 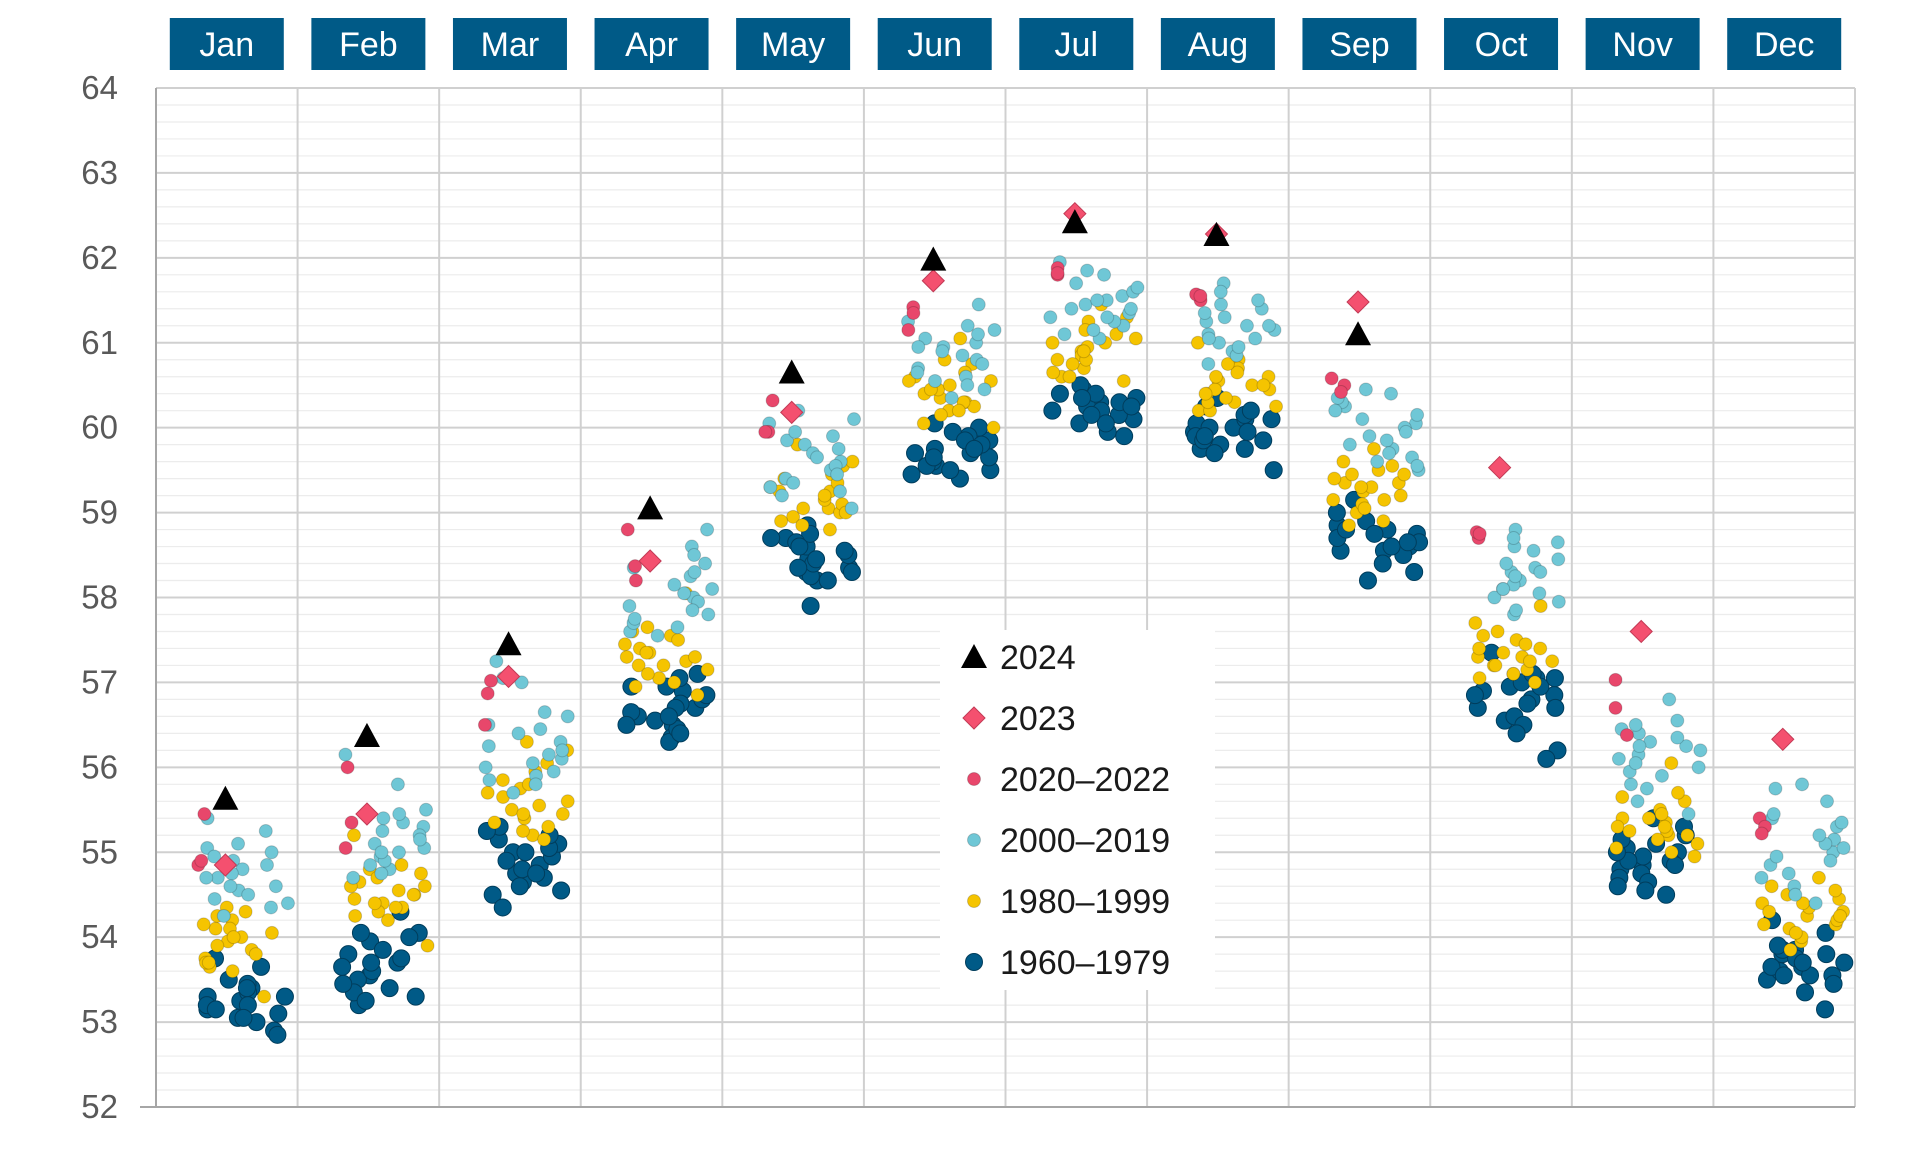 I want to click on y-tick-label: 54, so click(x=99, y=936).